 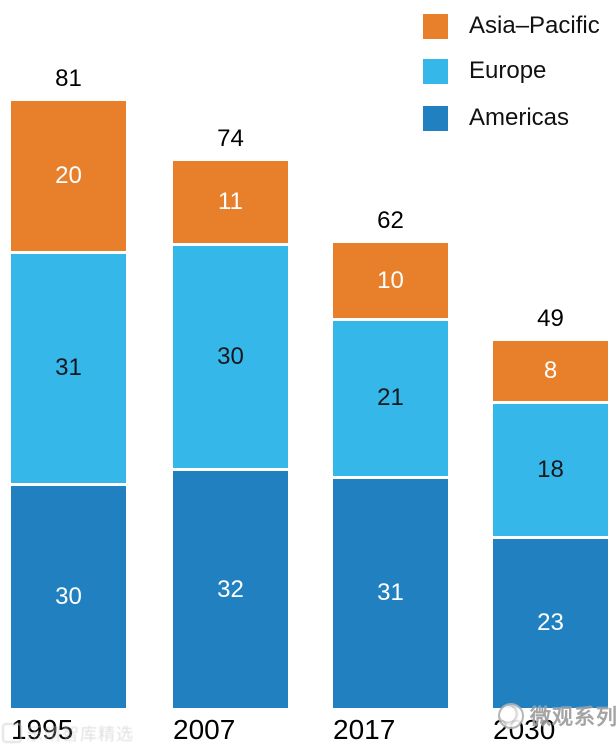 I want to click on bar-total-label-2007: 74, so click(x=230, y=138).